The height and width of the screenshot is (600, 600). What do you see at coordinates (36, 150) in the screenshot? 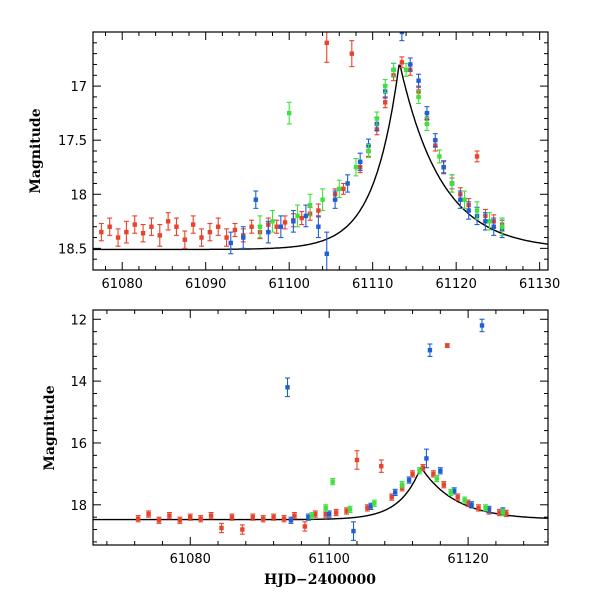
I see `top-y-axis-title: Magnitude` at bounding box center [36, 150].